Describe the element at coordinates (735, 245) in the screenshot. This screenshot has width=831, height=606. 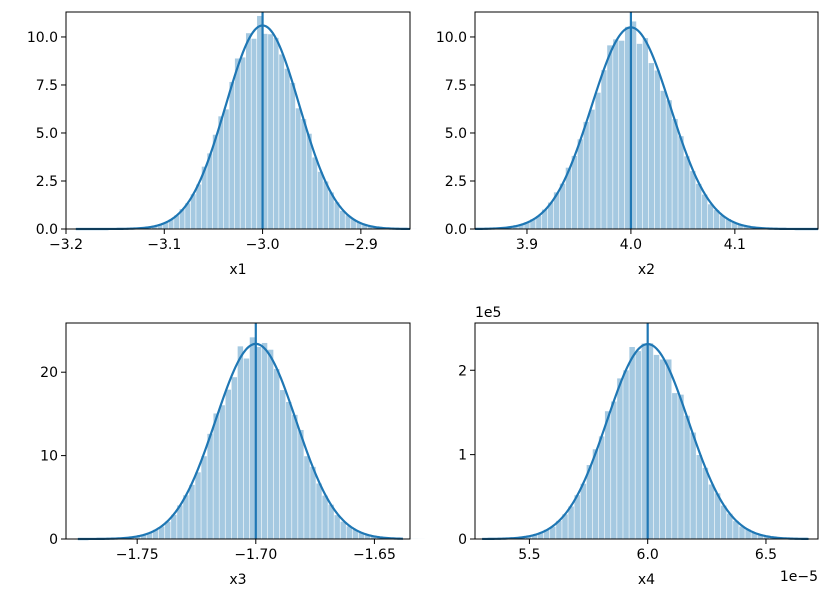
I see `x-tick-label: 4.1` at that location.